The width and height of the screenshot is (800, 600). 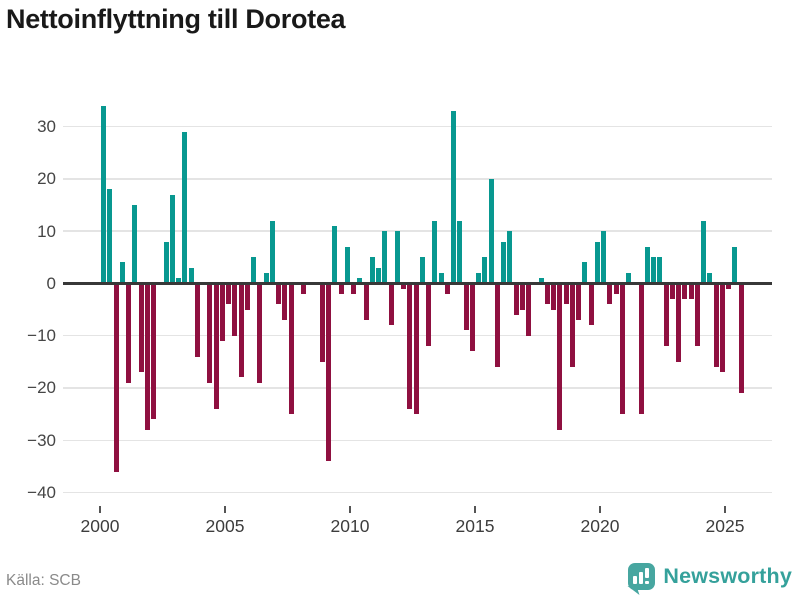 What do you see at coordinates (350, 526) in the screenshot?
I see `x-tick-label: 2010` at bounding box center [350, 526].